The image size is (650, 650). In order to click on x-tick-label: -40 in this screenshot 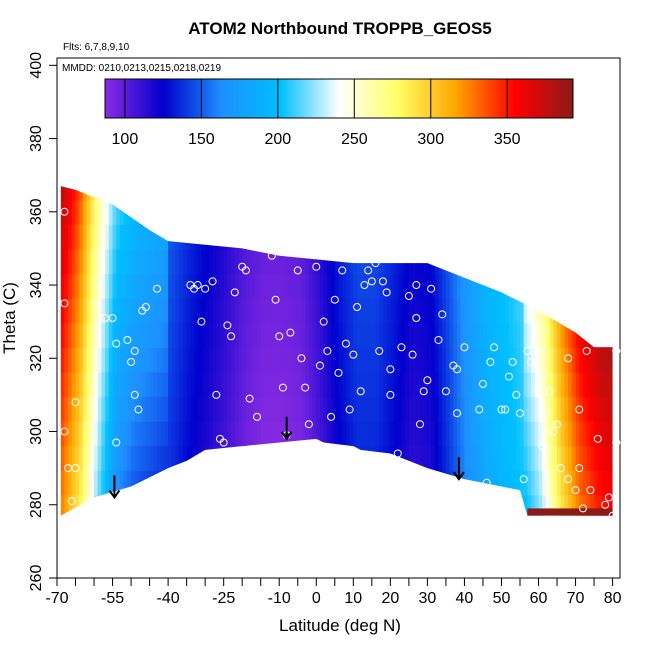, I will do `click(168, 598)`.